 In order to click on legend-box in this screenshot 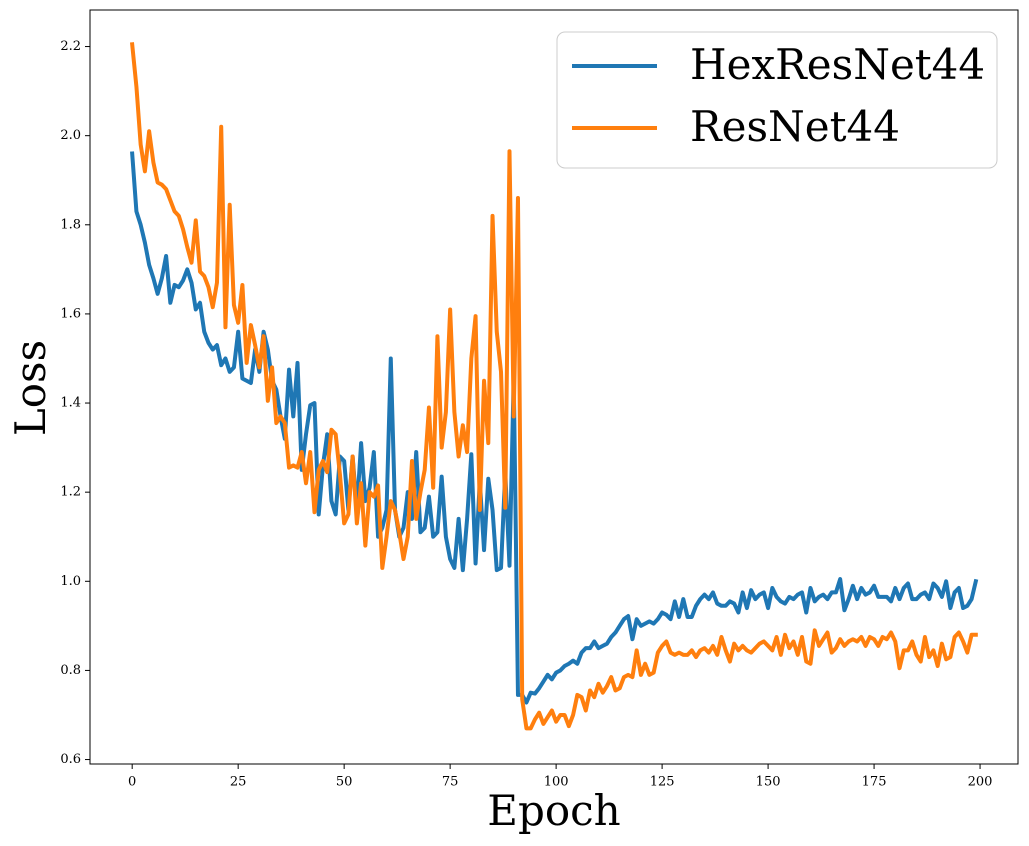, I will do `click(777, 100)`.